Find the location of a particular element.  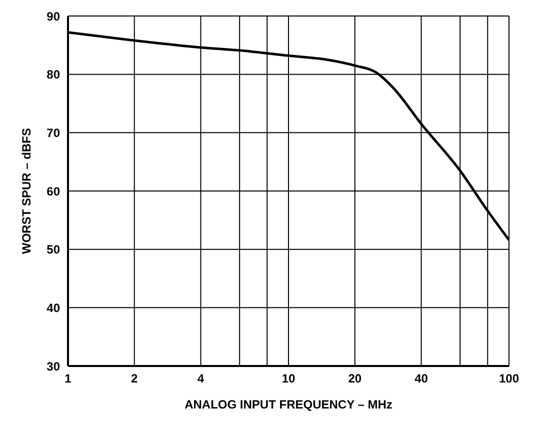

y-tick-label: 30 is located at coordinates (53, 366).